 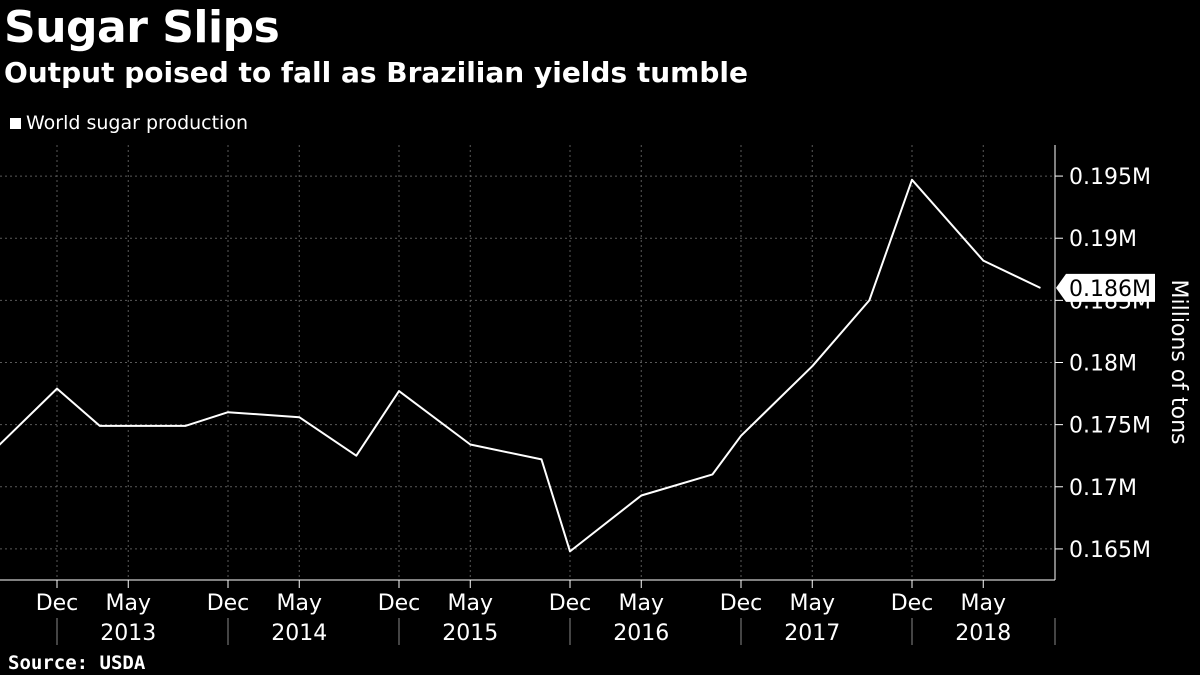 I want to click on x-year-label: 2014, so click(x=299, y=633).